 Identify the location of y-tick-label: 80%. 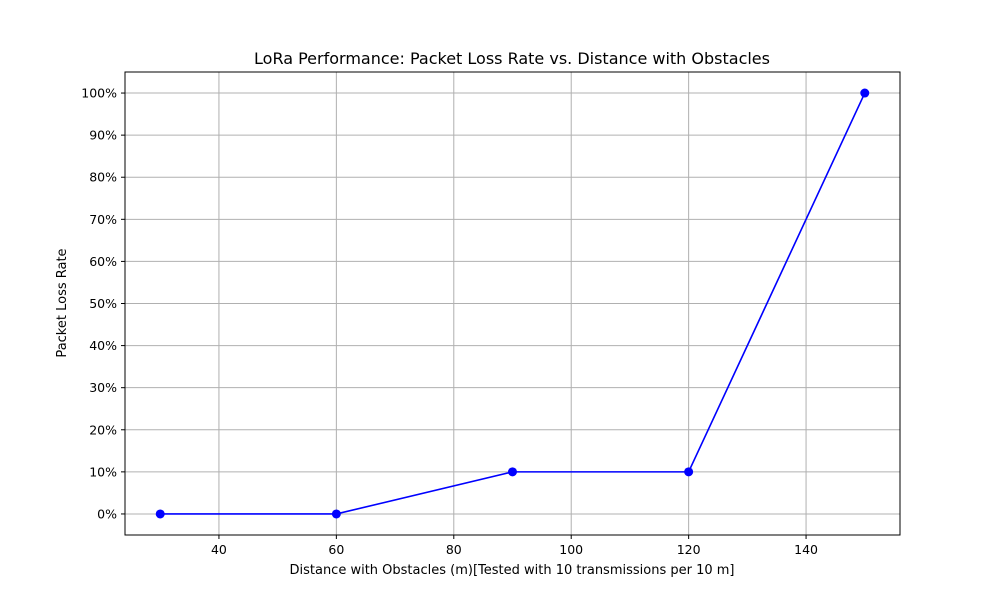
(103, 177).